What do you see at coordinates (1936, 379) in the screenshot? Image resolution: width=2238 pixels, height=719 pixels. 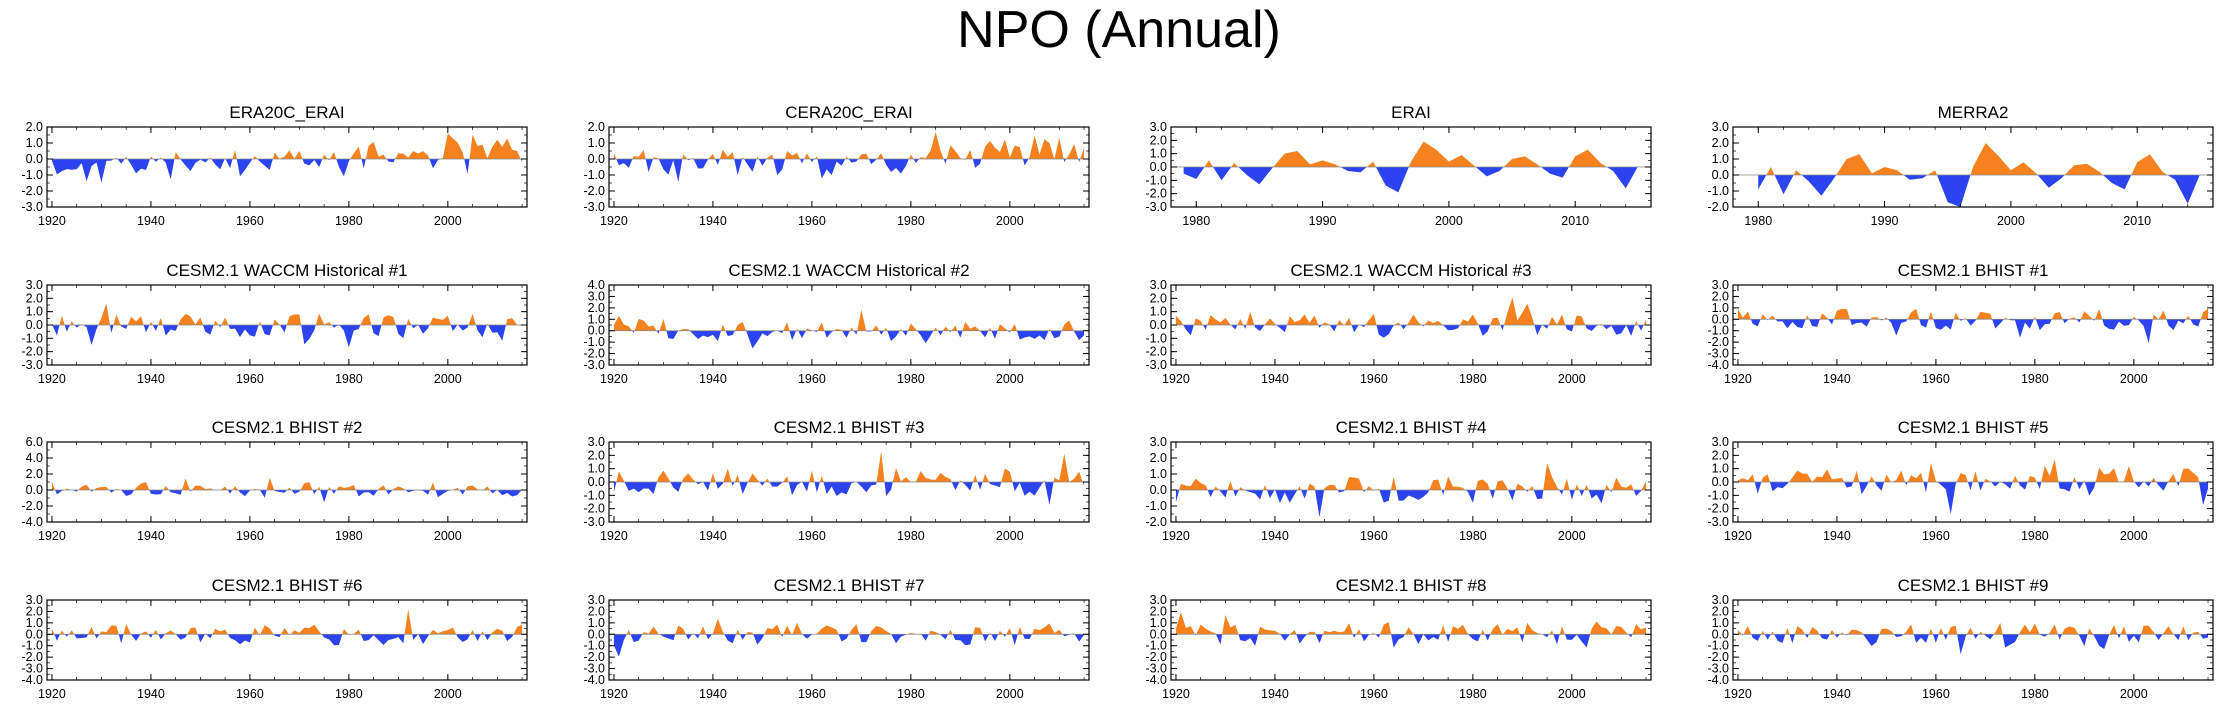 I see `xtick-label: 1960` at bounding box center [1936, 379].